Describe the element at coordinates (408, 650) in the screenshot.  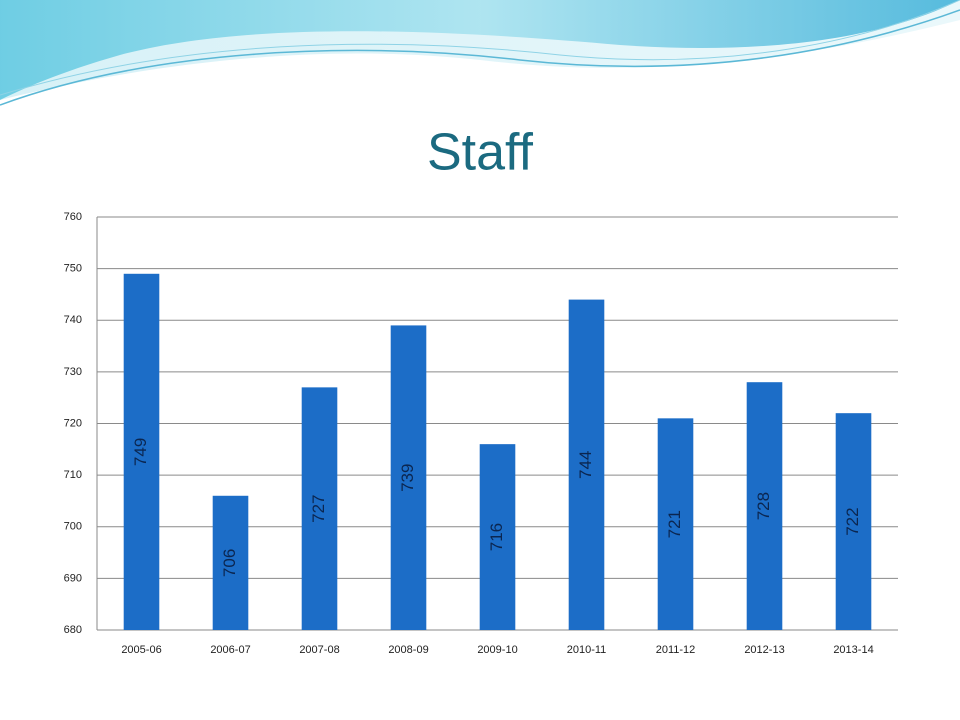
I see `x-tick-label: 2008-09` at that location.